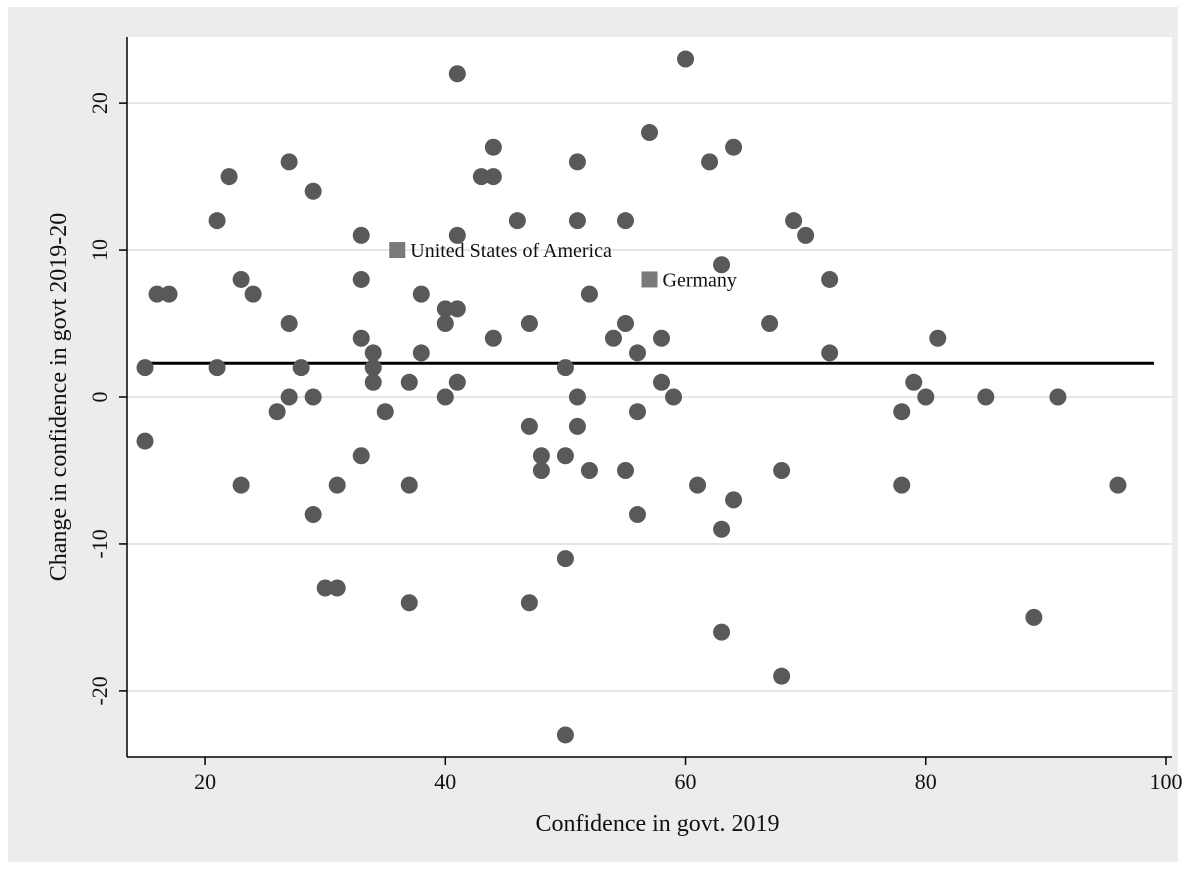 Image resolution: width=1184 pixels, height=875 pixels. I want to click on point-label: Germany, so click(700, 280).